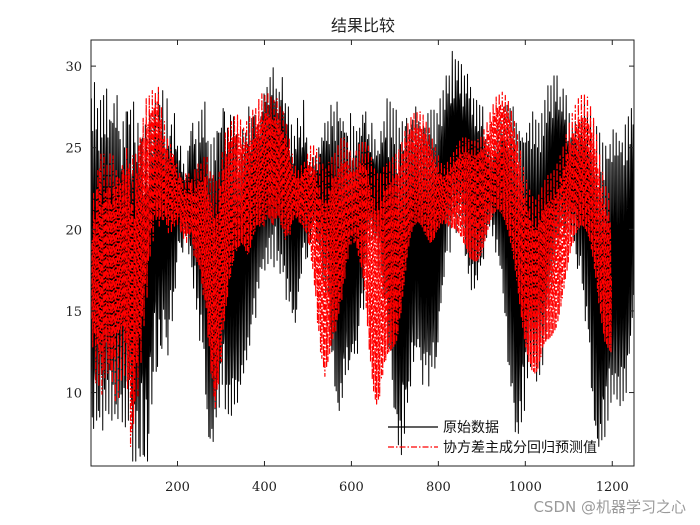  Describe the element at coordinates (471, 428) in the screenshot. I see `legend-label-1: 原始数据` at that location.